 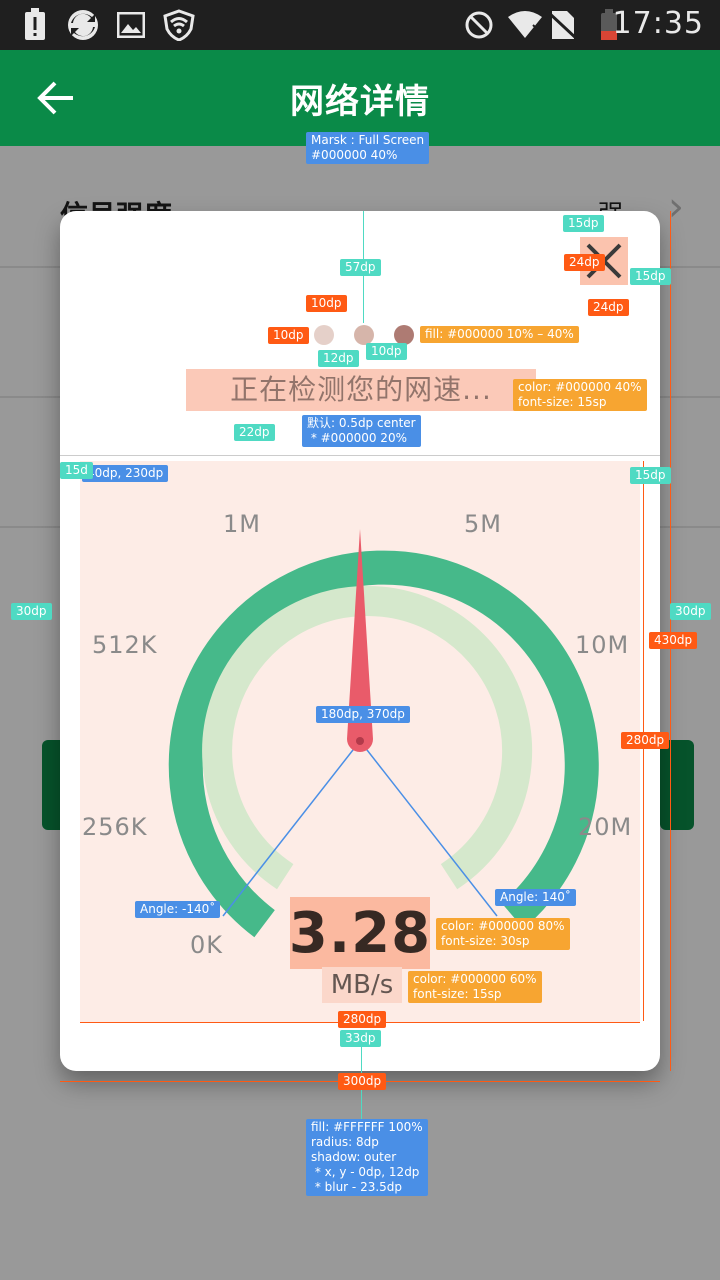 I want to click on dim-tag: 57dp, so click(x=360, y=267).